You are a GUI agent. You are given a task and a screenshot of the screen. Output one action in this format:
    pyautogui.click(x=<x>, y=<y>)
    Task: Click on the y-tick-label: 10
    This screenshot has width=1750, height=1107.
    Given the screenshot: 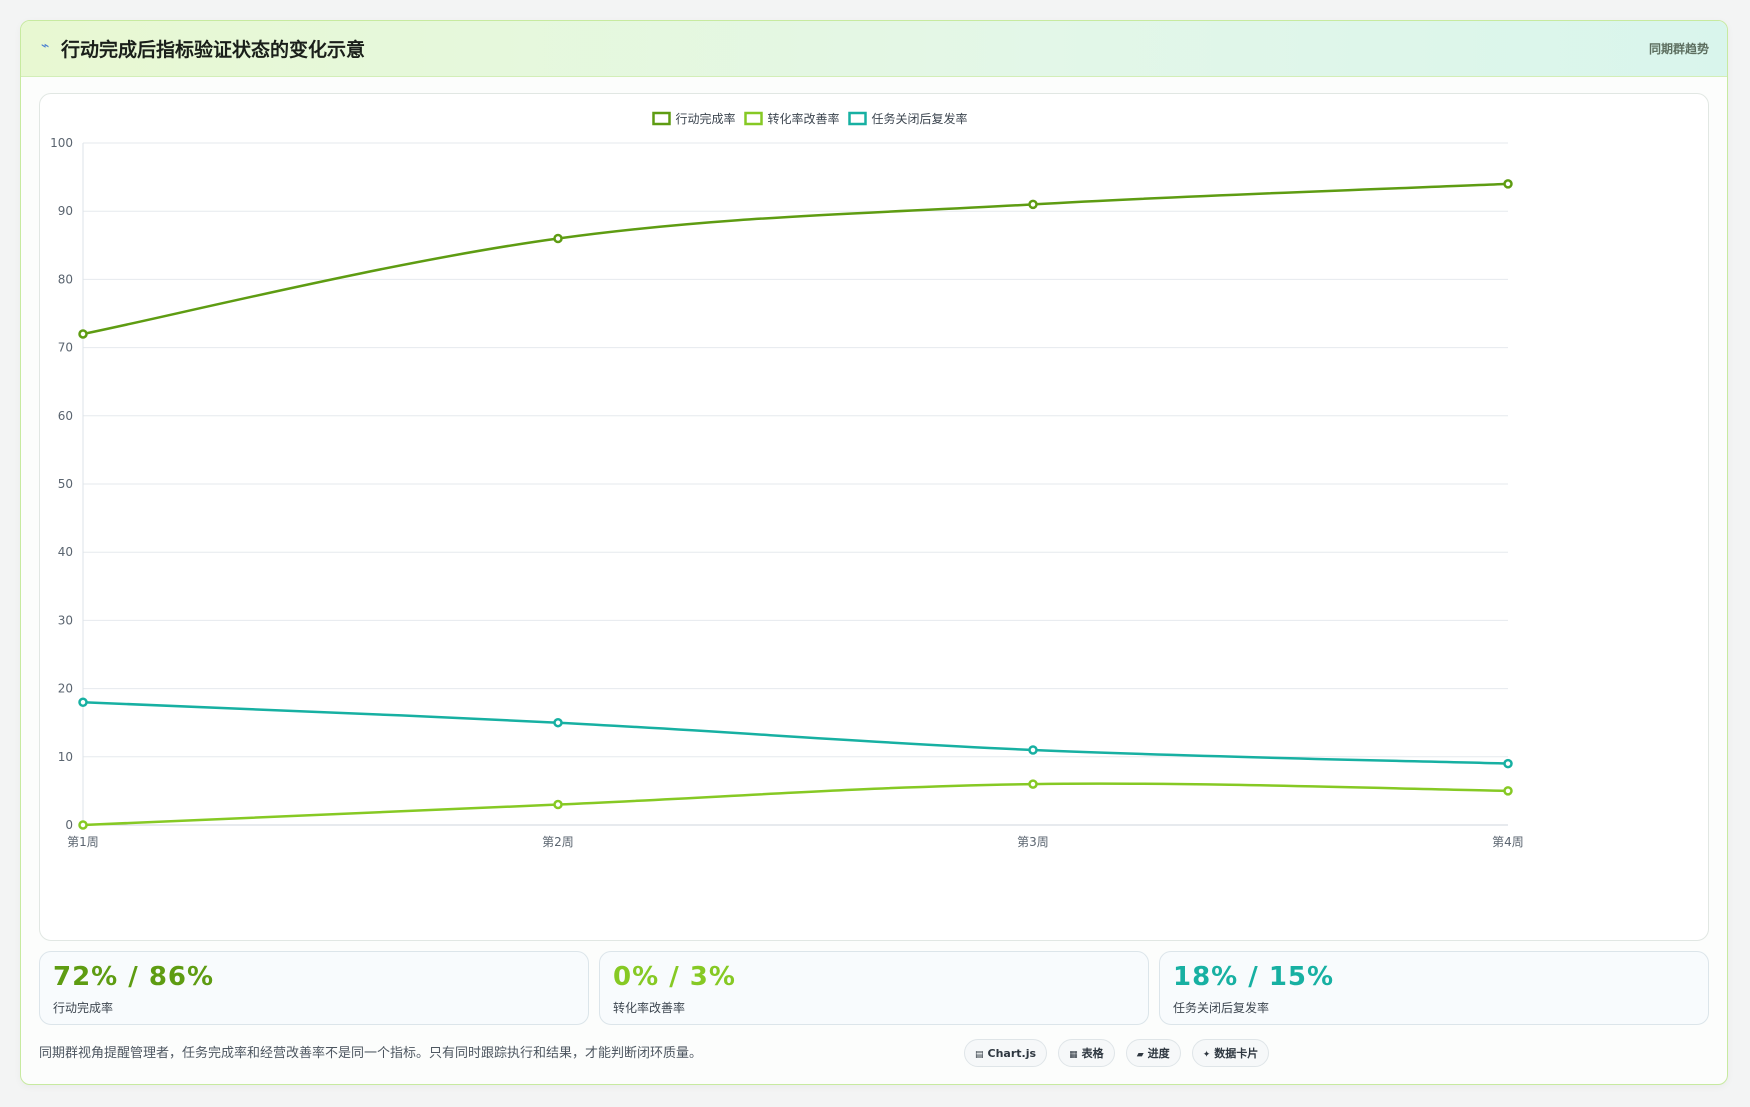 What is the action you would take?
    pyautogui.click(x=65, y=757)
    